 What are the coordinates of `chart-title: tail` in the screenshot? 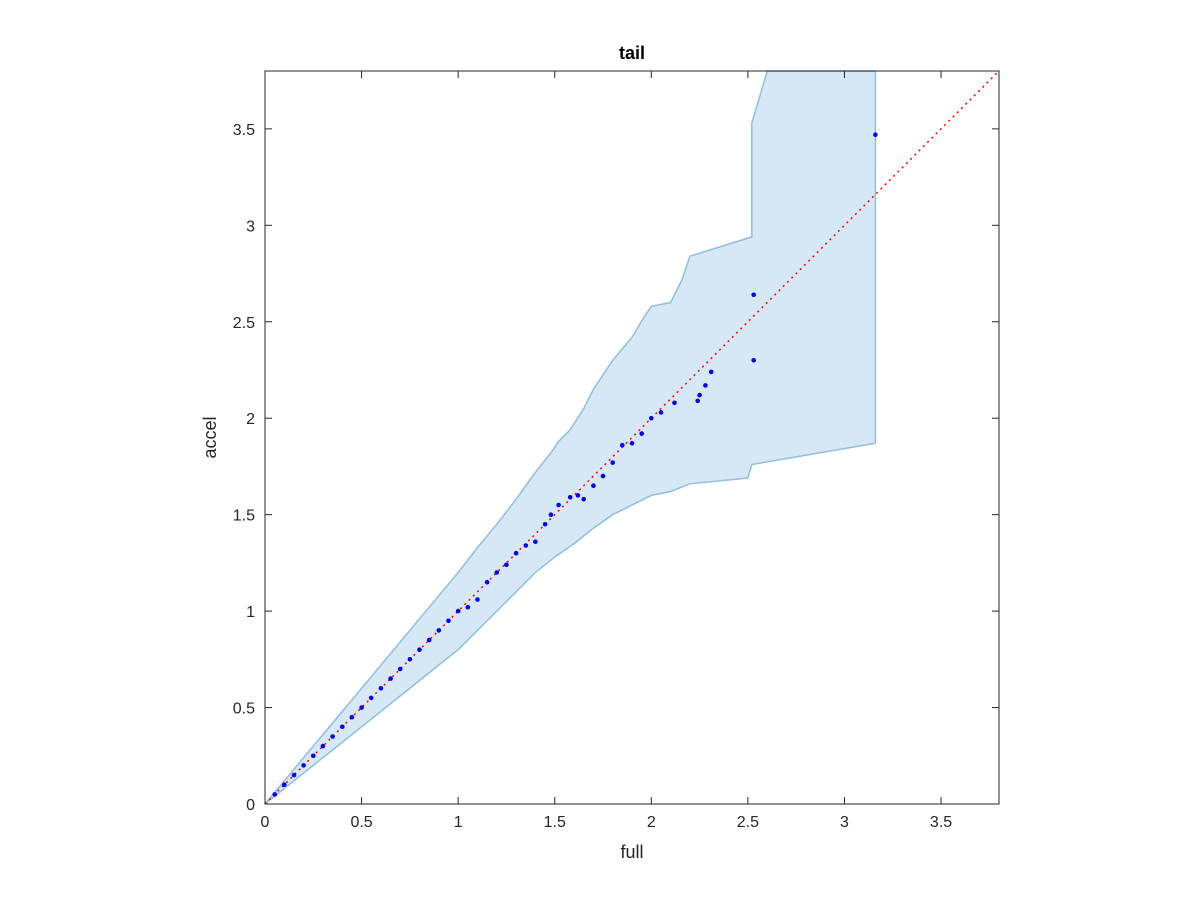 It's located at (632, 53).